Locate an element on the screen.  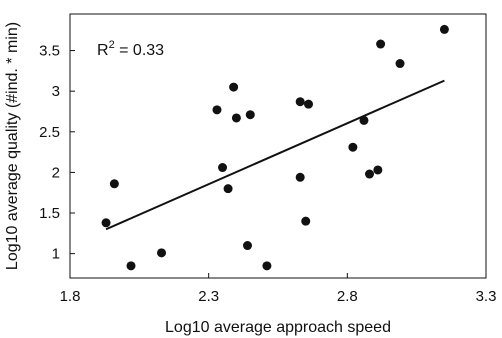
y-tick-label: 2.5 is located at coordinates (49, 132).